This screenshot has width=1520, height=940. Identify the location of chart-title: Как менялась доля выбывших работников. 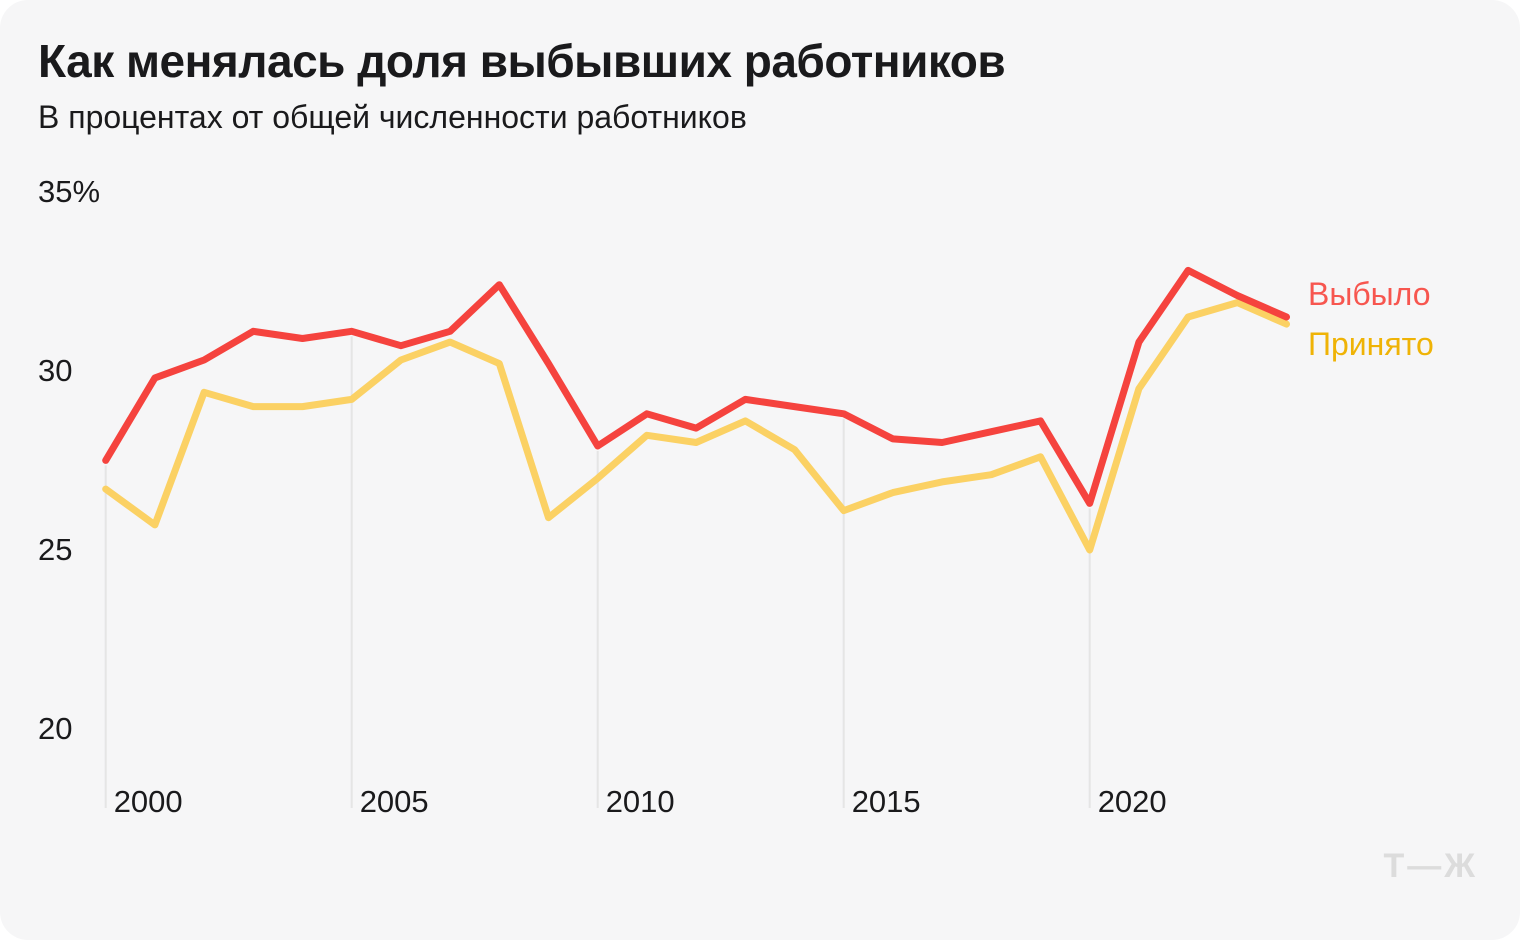
(522, 61).